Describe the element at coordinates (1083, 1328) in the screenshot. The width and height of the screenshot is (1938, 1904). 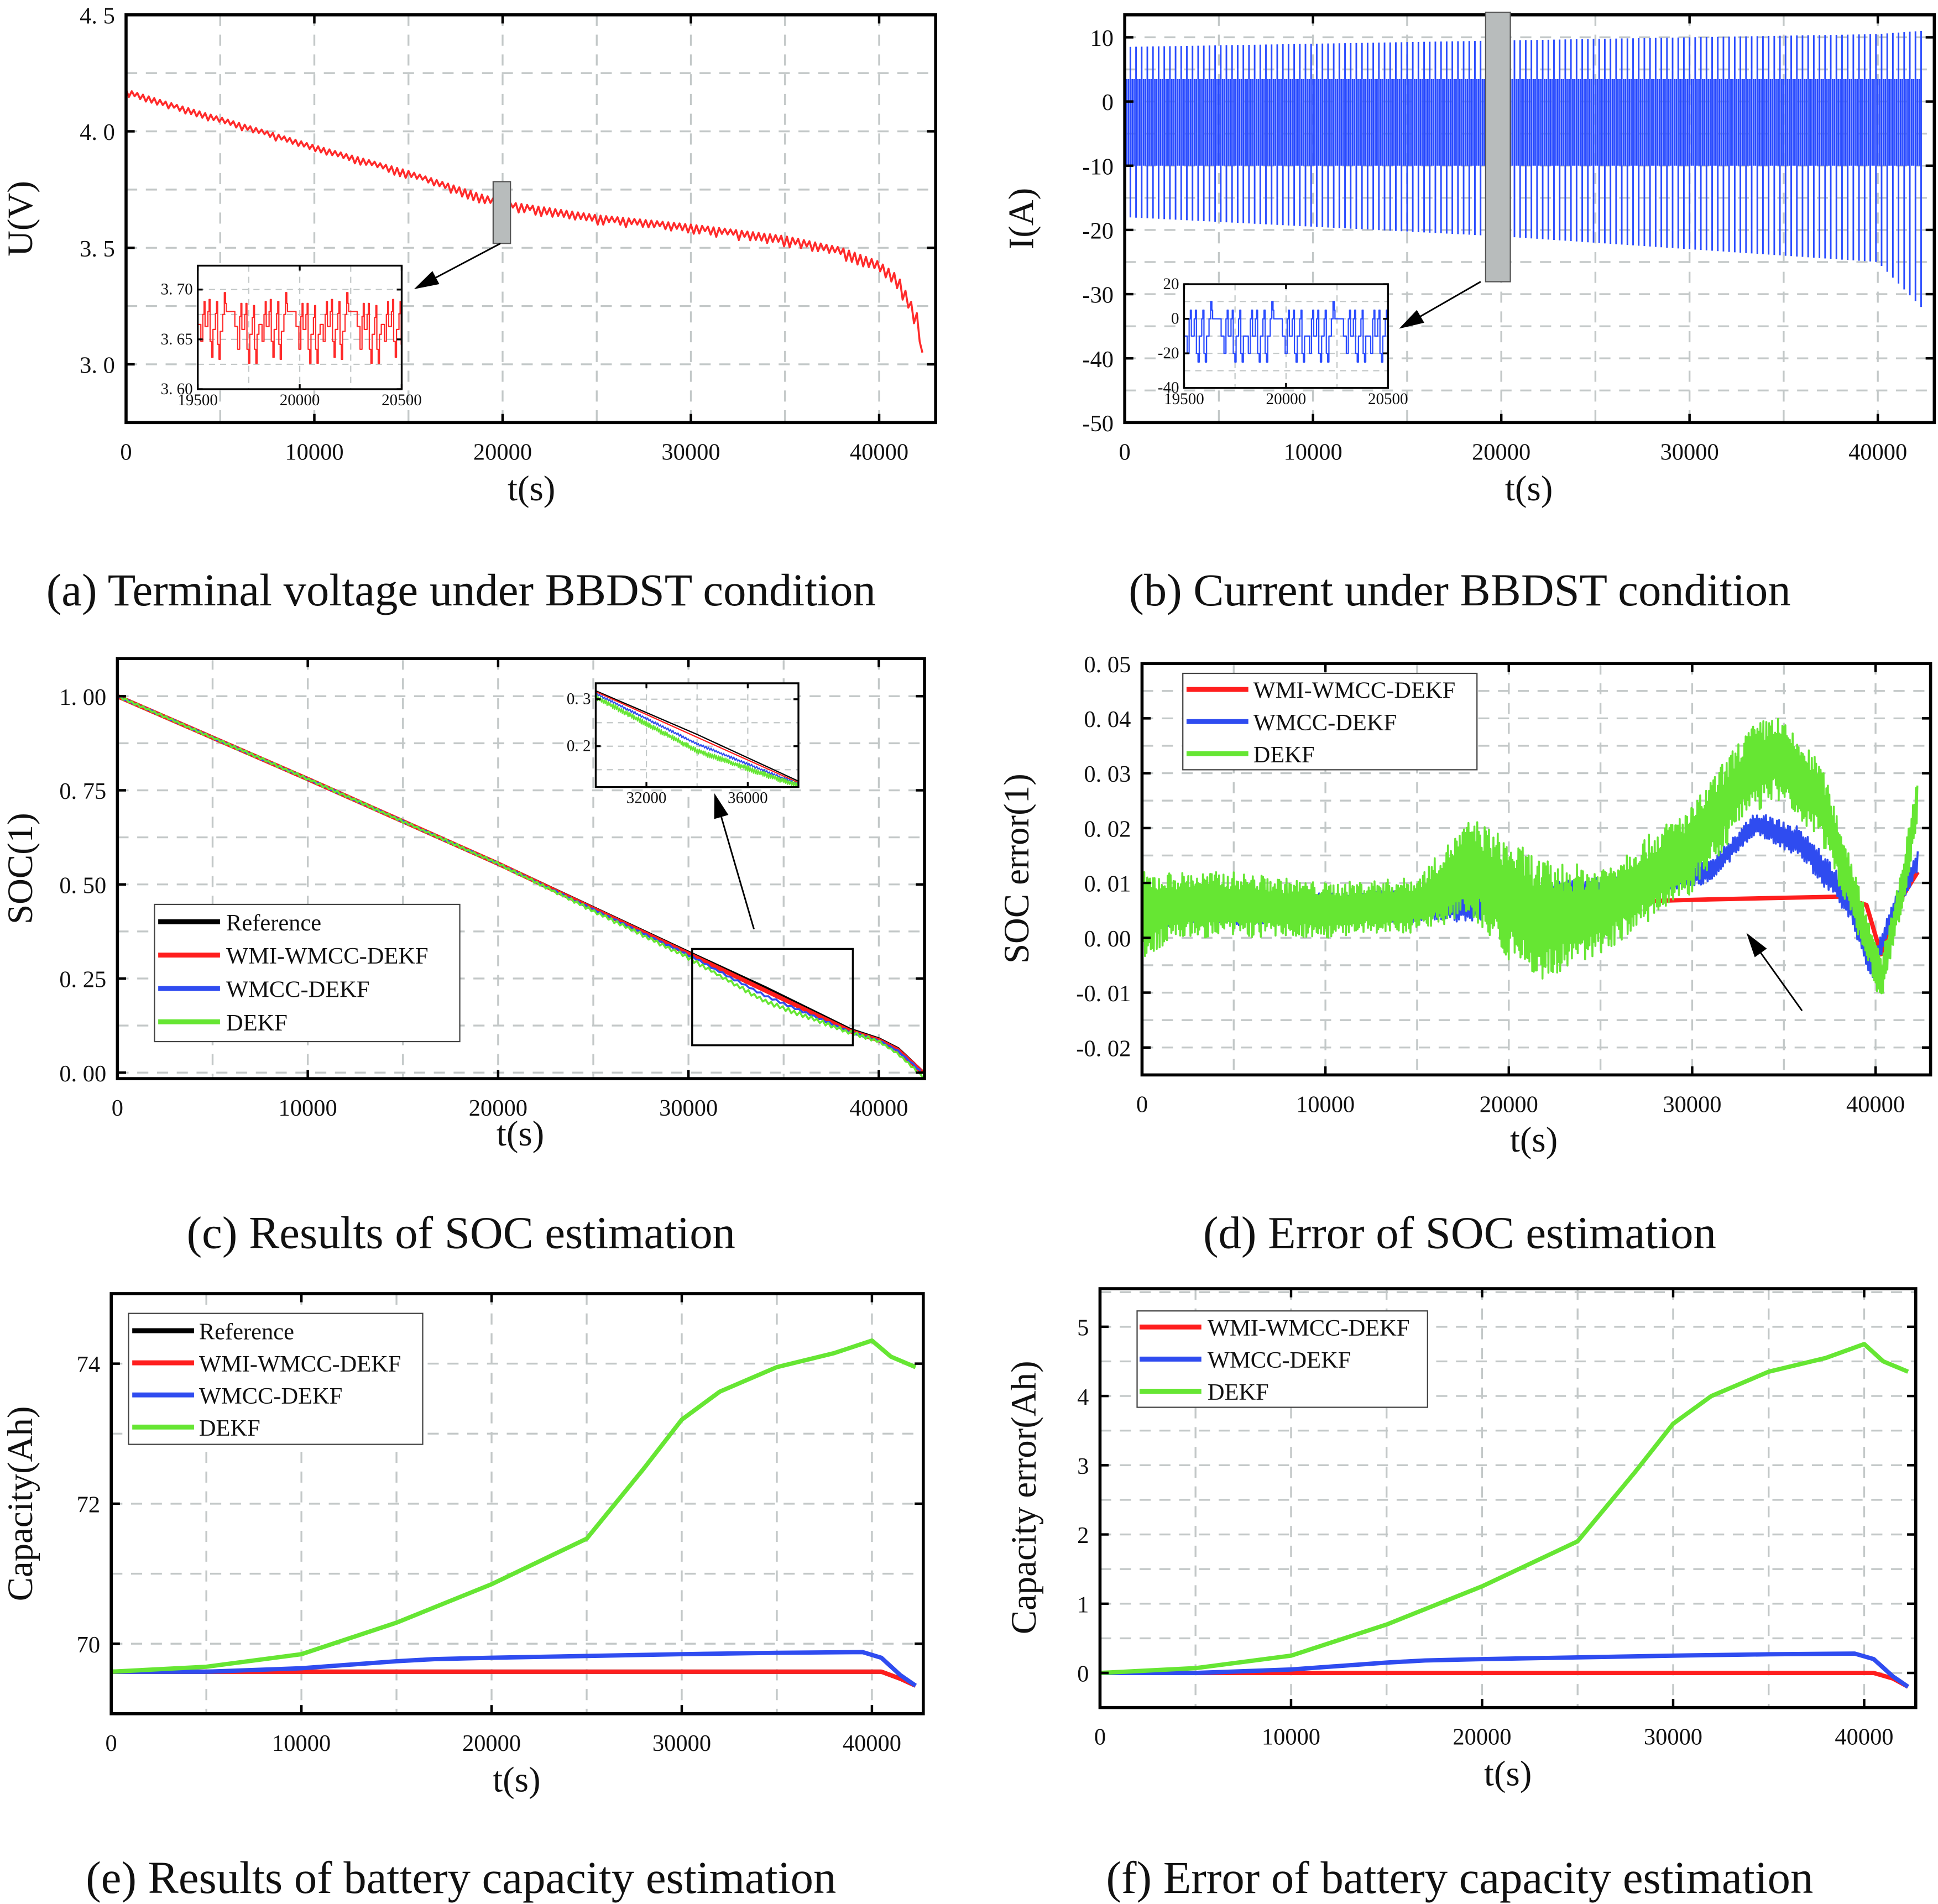
I see `y-tick-label: 5` at that location.